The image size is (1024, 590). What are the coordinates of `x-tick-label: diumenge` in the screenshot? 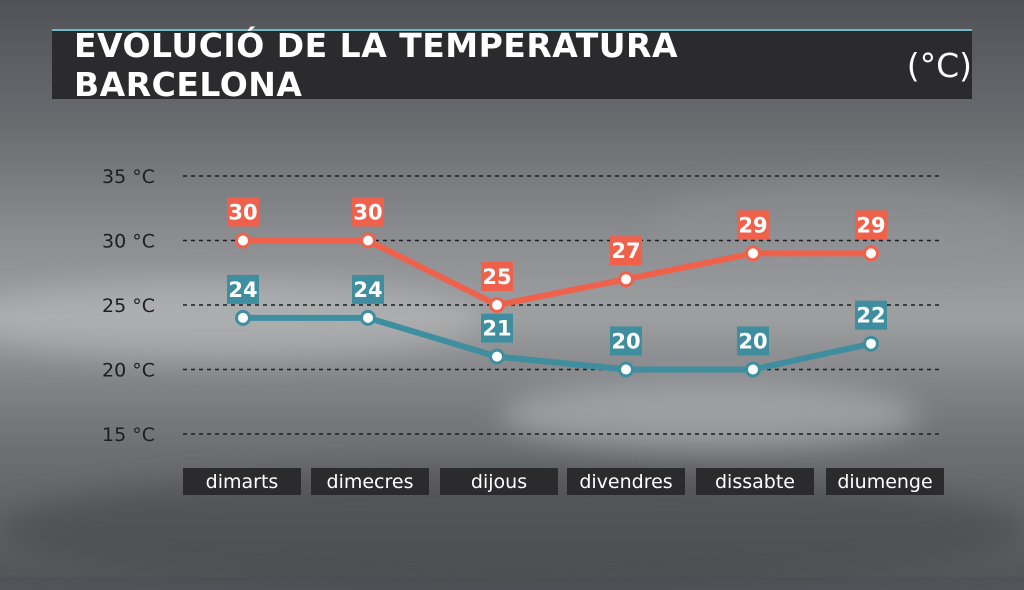 It's located at (884, 482).